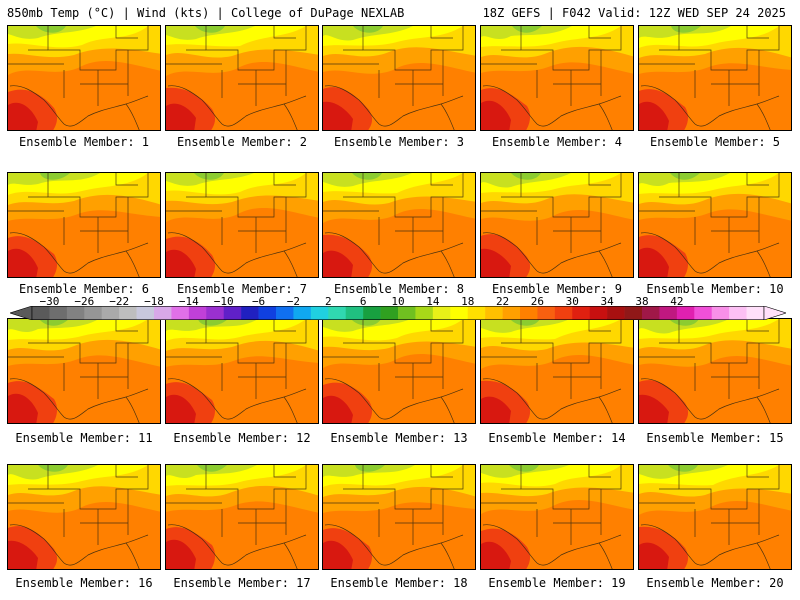 The width and height of the screenshot is (800, 600). Describe the element at coordinates (242, 142) in the screenshot. I see `ensemble-member-caption: Ensemble Member: 2` at that location.